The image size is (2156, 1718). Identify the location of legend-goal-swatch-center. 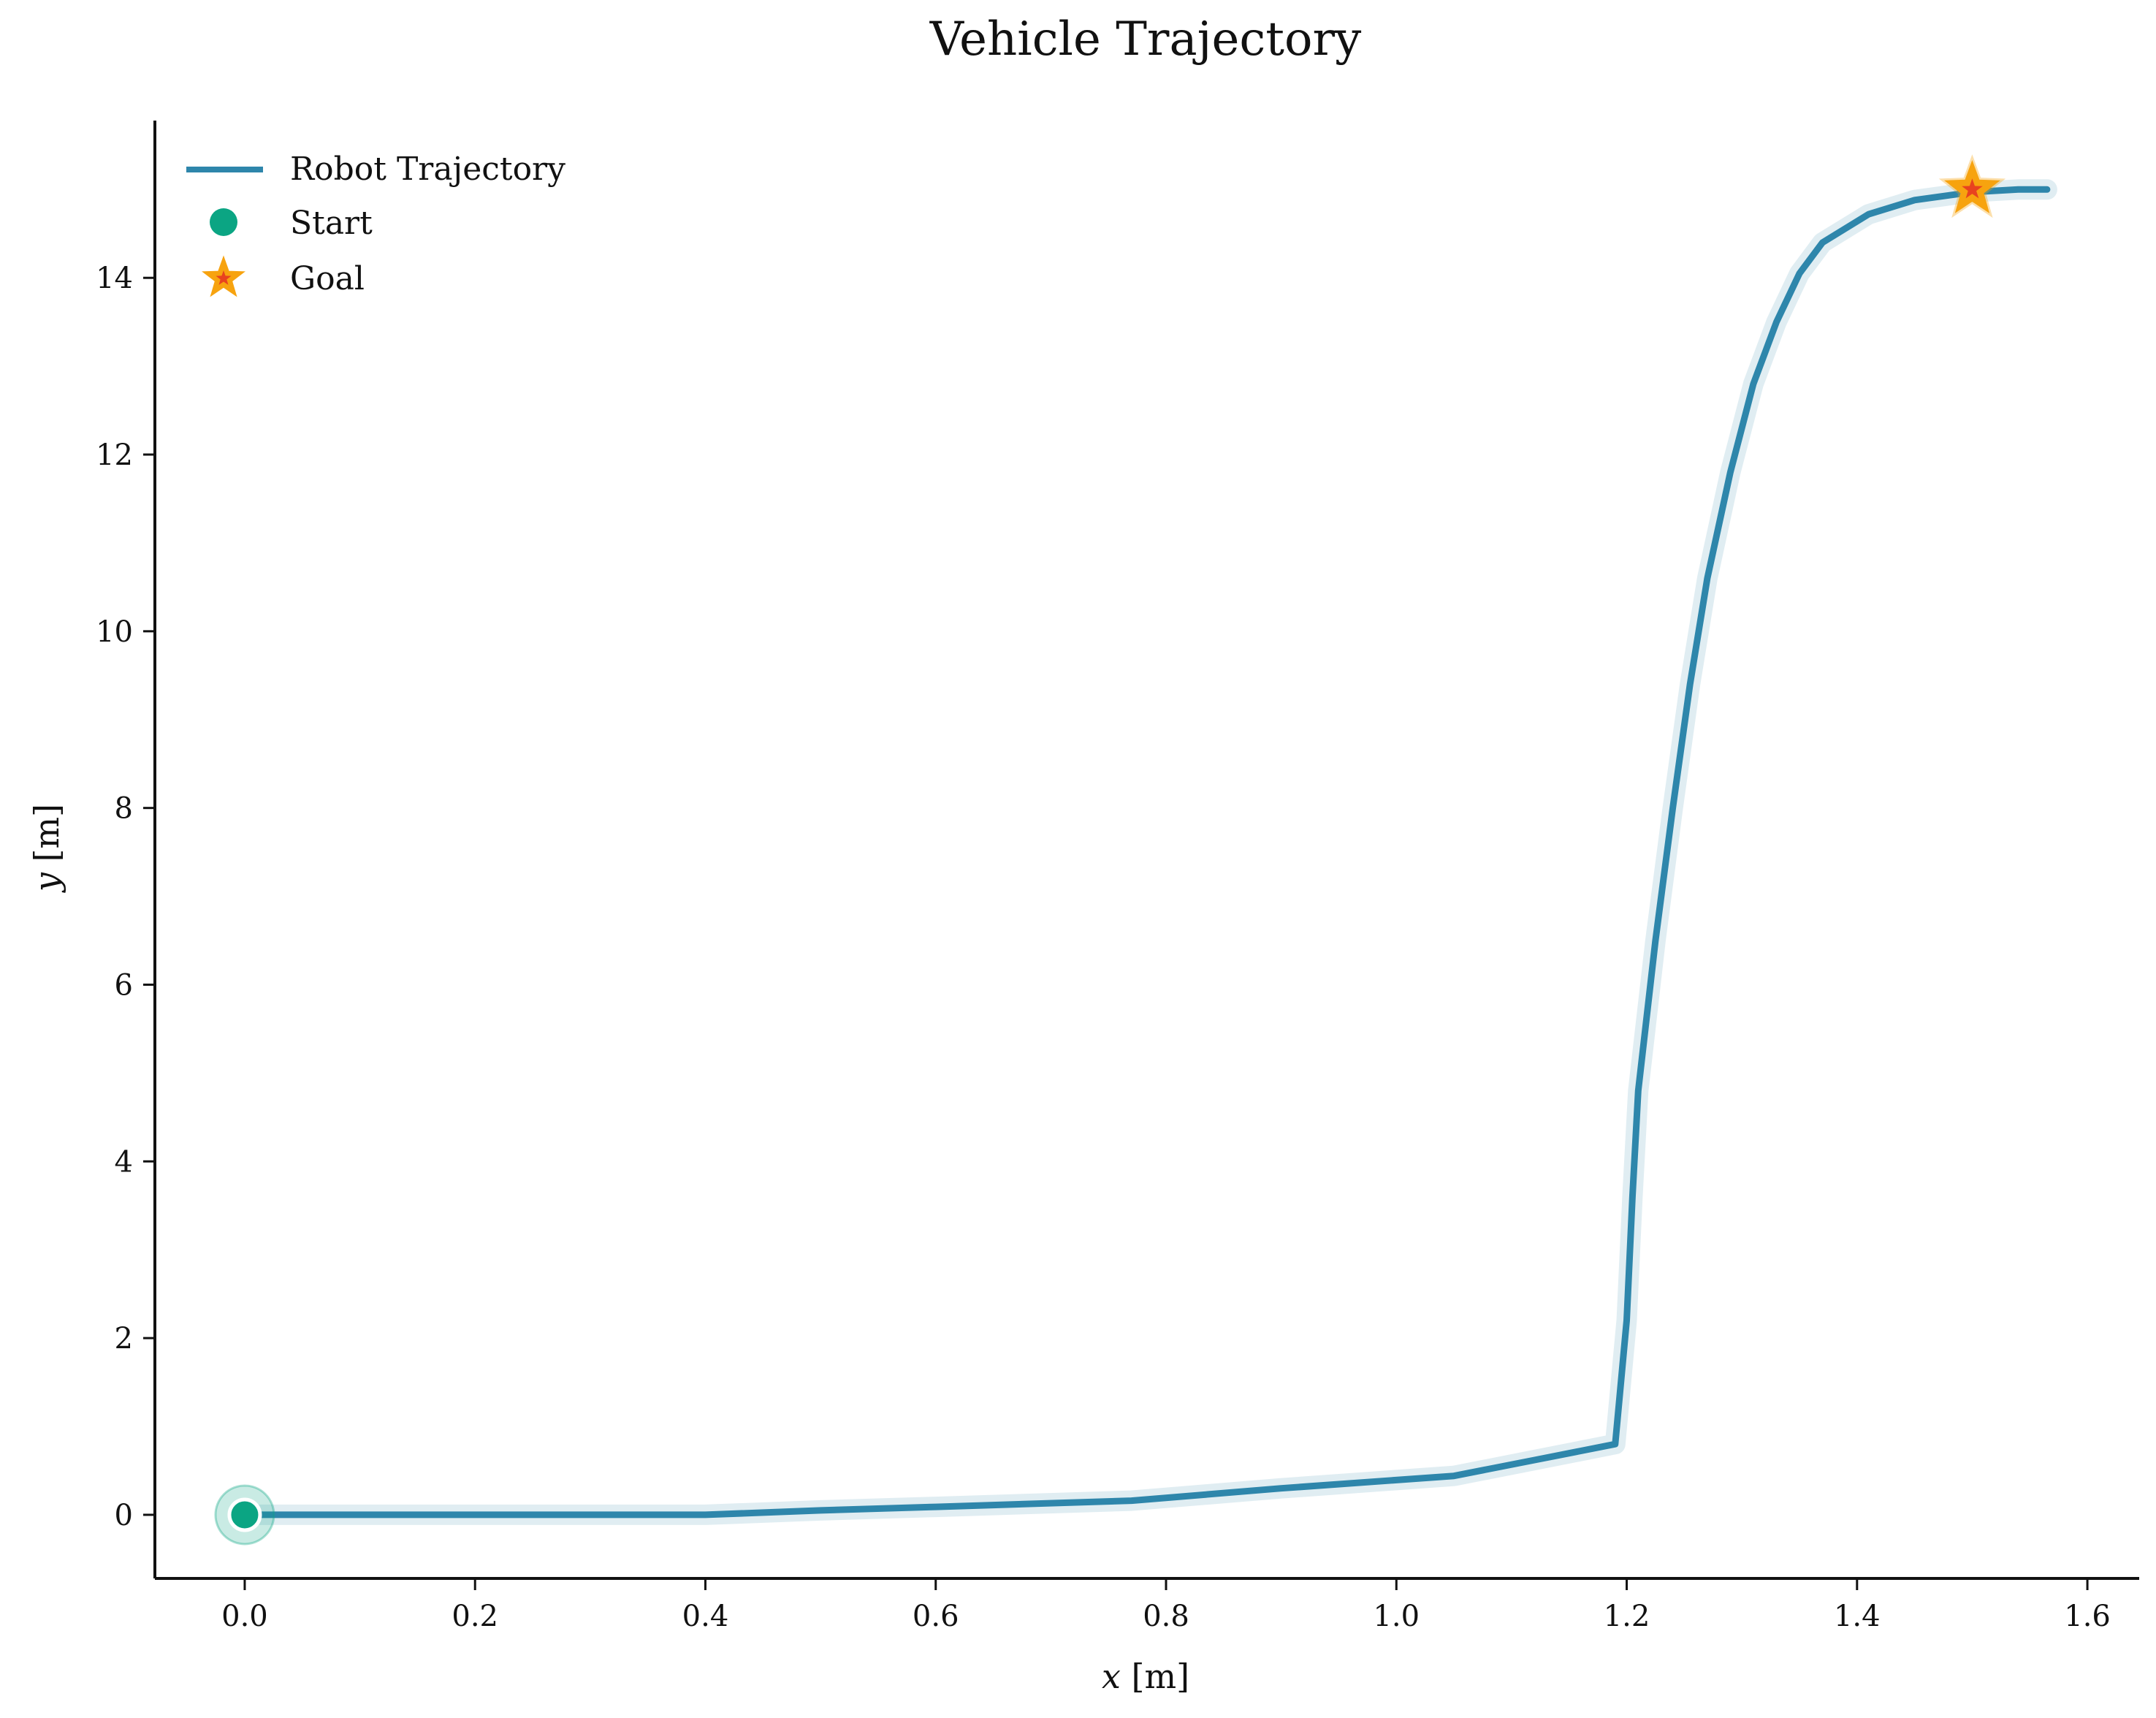
(224, 278).